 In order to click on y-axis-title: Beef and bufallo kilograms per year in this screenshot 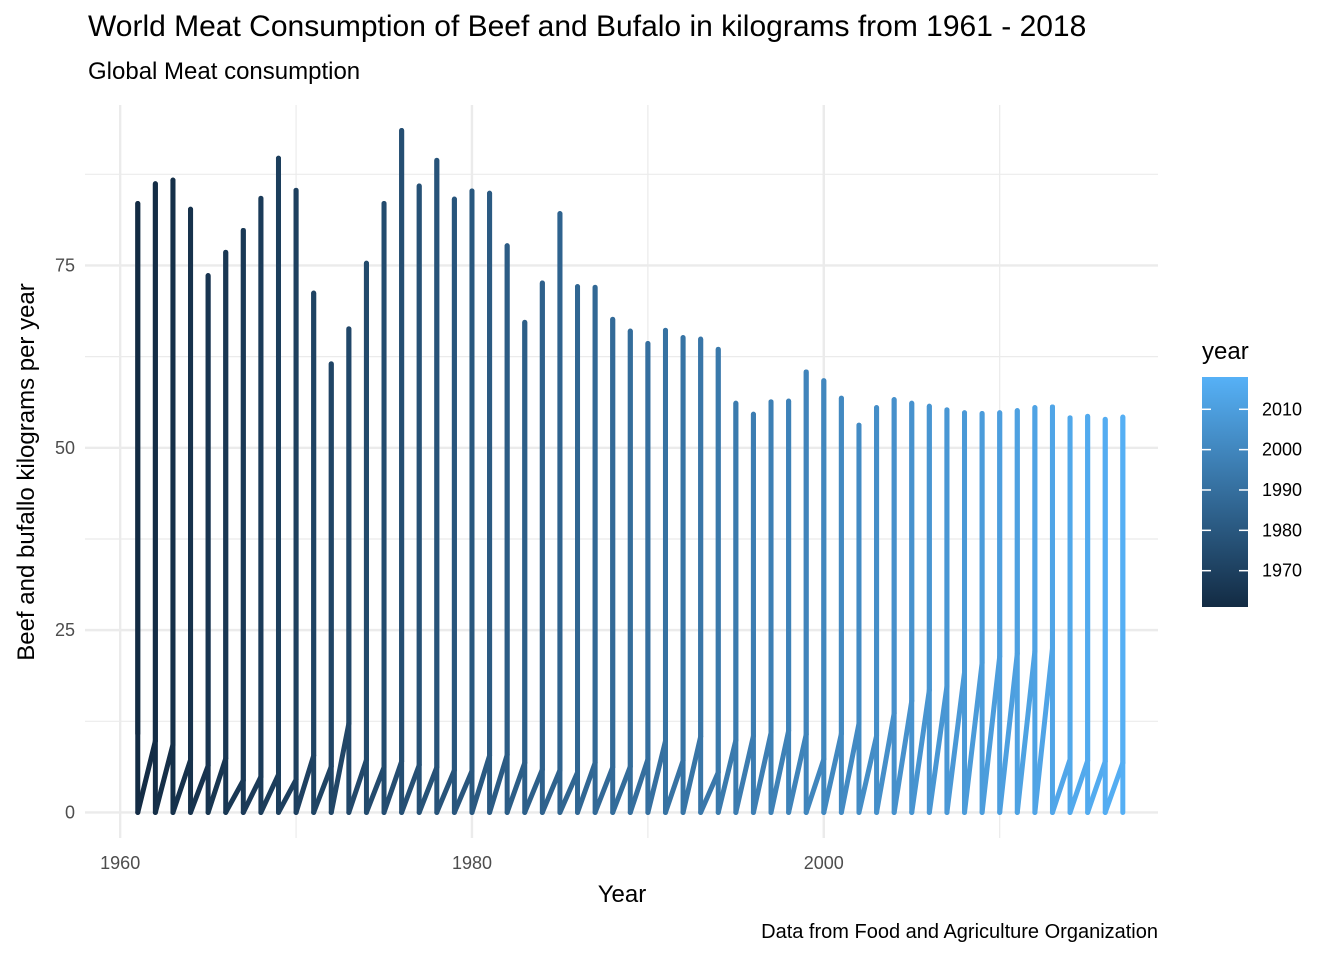, I will do `click(26, 472)`.